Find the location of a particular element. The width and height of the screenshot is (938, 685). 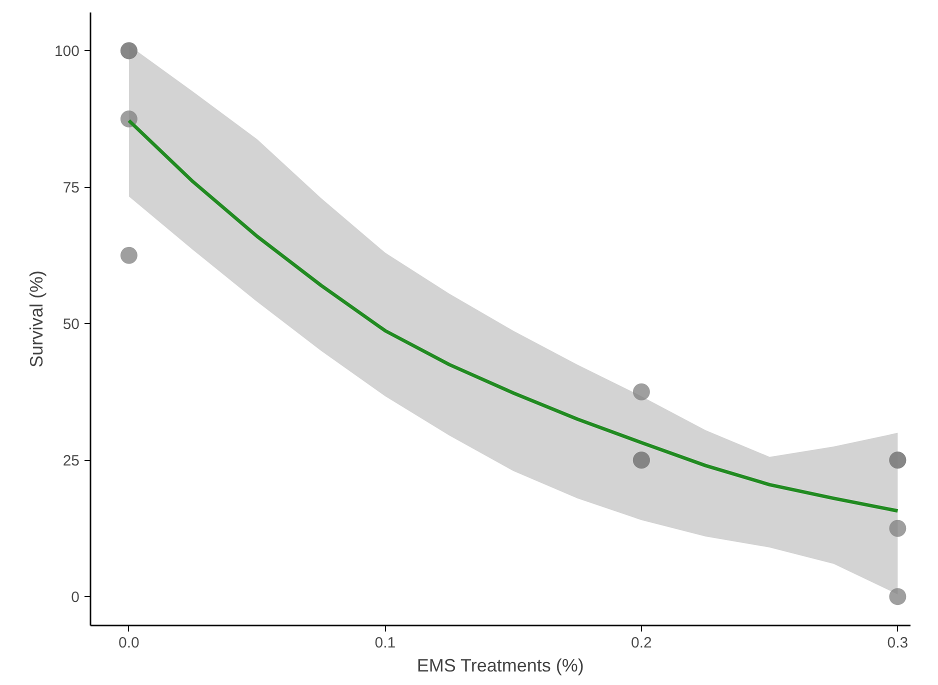

x-tick-label: 0.3 is located at coordinates (897, 643).